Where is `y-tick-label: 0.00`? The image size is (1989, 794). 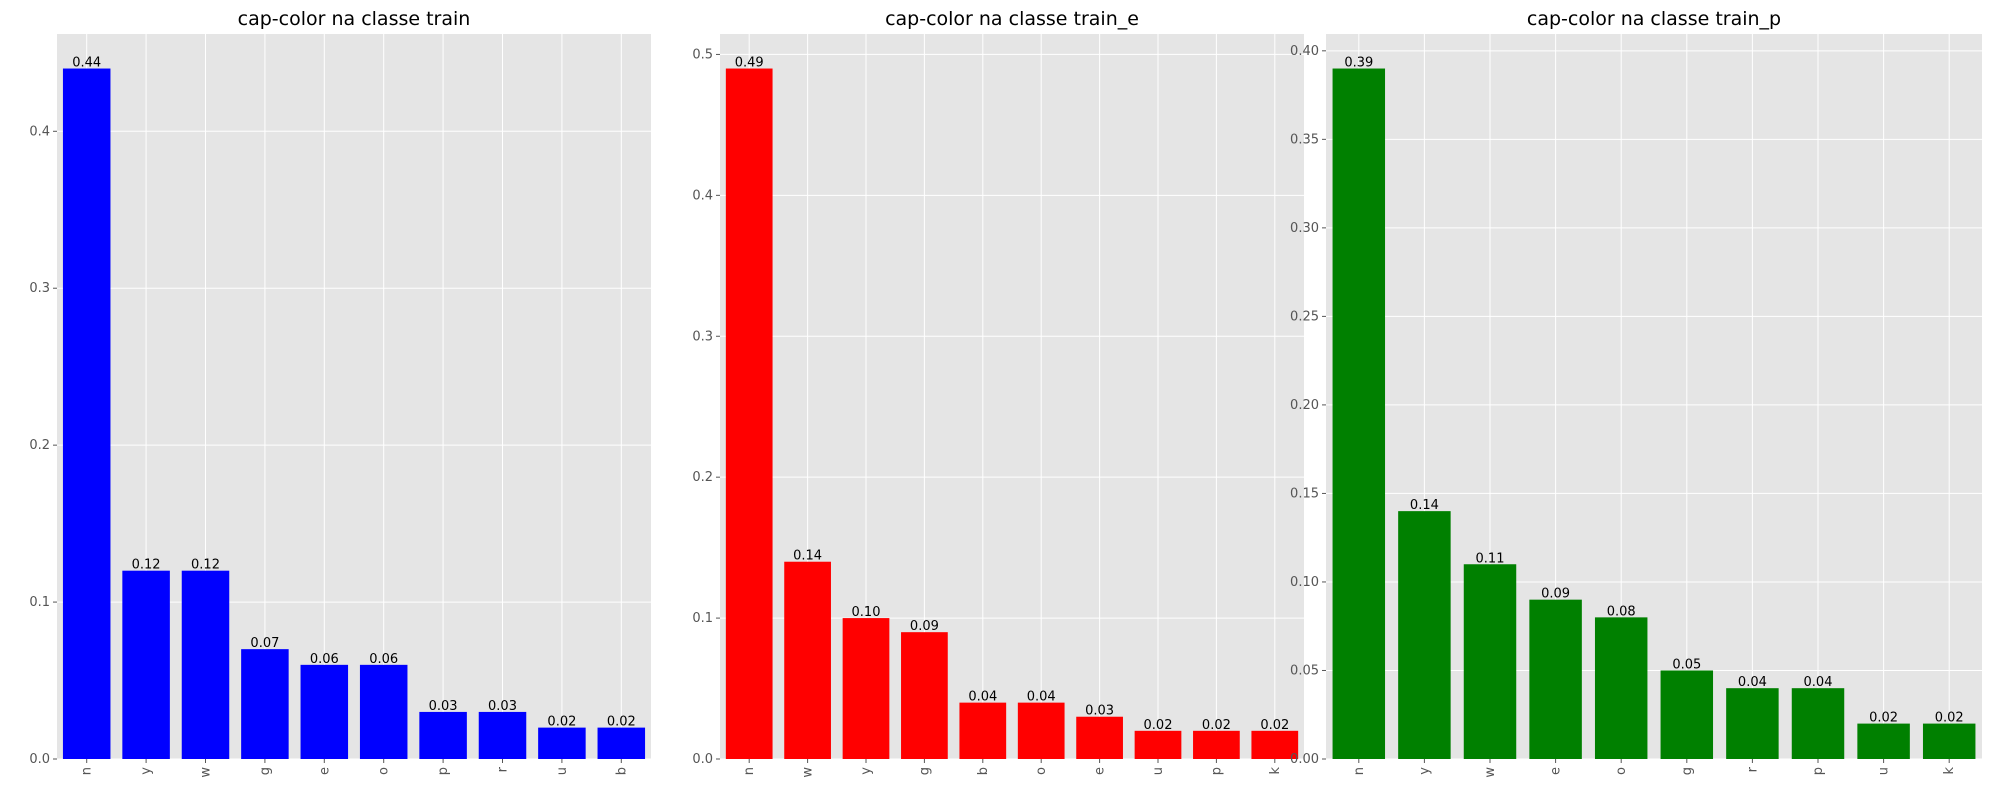 y-tick-label: 0.00 is located at coordinates (1304, 759).